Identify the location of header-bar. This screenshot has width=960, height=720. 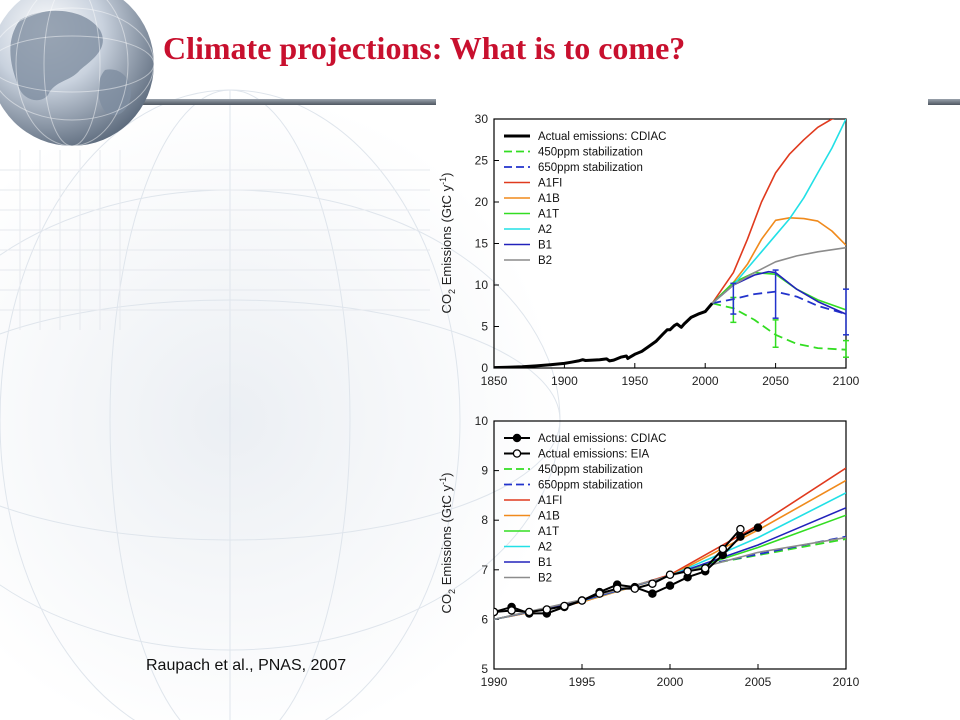
(288, 102).